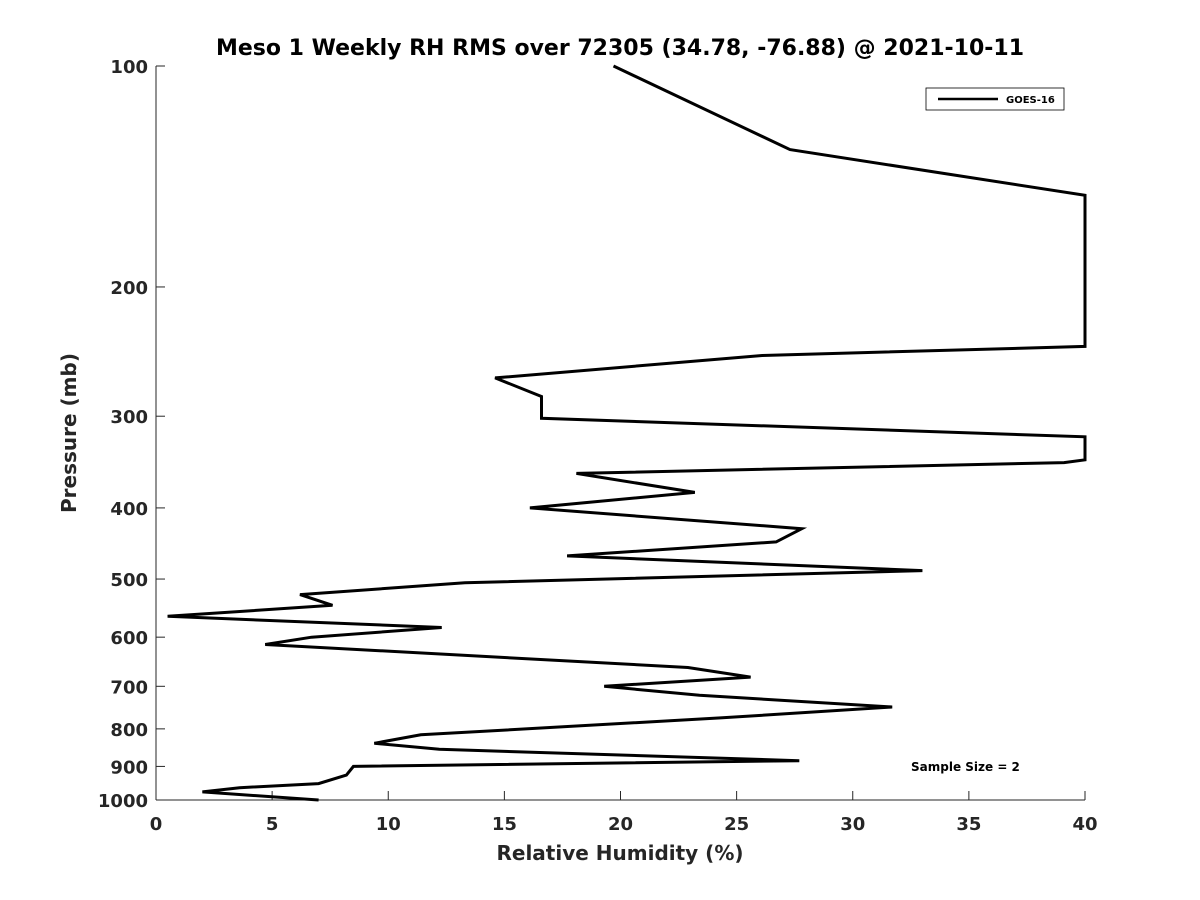 The height and width of the screenshot is (900, 1200). What do you see at coordinates (624, 813) in the screenshot?
I see `x-axis-ticks: 0 5 10 15 20 25 30 35 40` at bounding box center [624, 813].